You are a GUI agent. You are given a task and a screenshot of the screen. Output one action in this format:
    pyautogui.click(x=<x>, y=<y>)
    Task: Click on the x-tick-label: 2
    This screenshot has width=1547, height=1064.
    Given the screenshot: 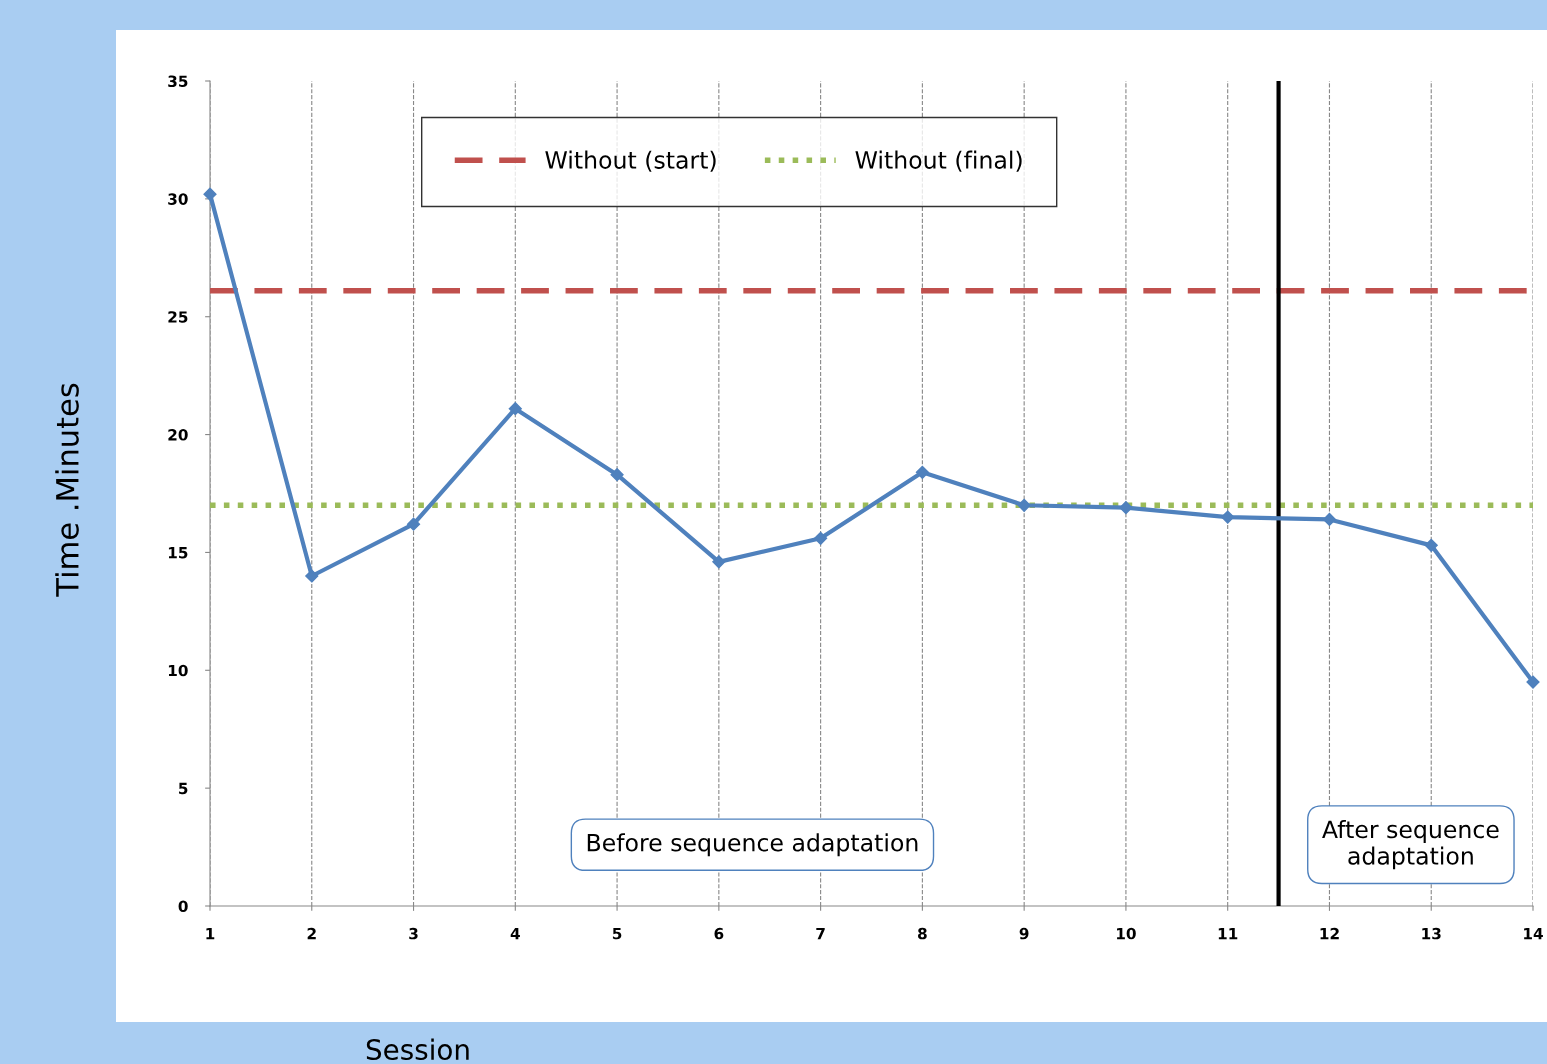 What is the action you would take?
    pyautogui.click(x=311, y=933)
    